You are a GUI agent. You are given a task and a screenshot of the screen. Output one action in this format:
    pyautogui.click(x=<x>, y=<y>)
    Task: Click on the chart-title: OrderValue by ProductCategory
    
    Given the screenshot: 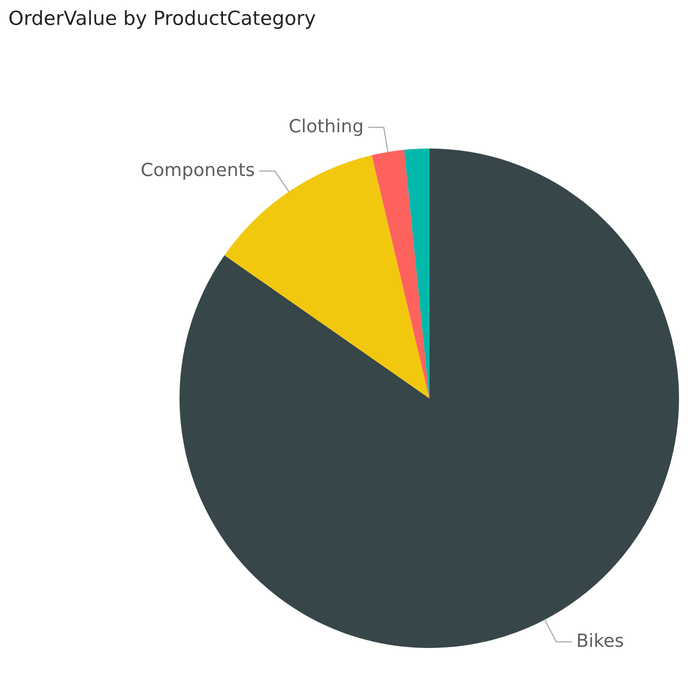 What is the action you would take?
    pyautogui.click(x=162, y=19)
    